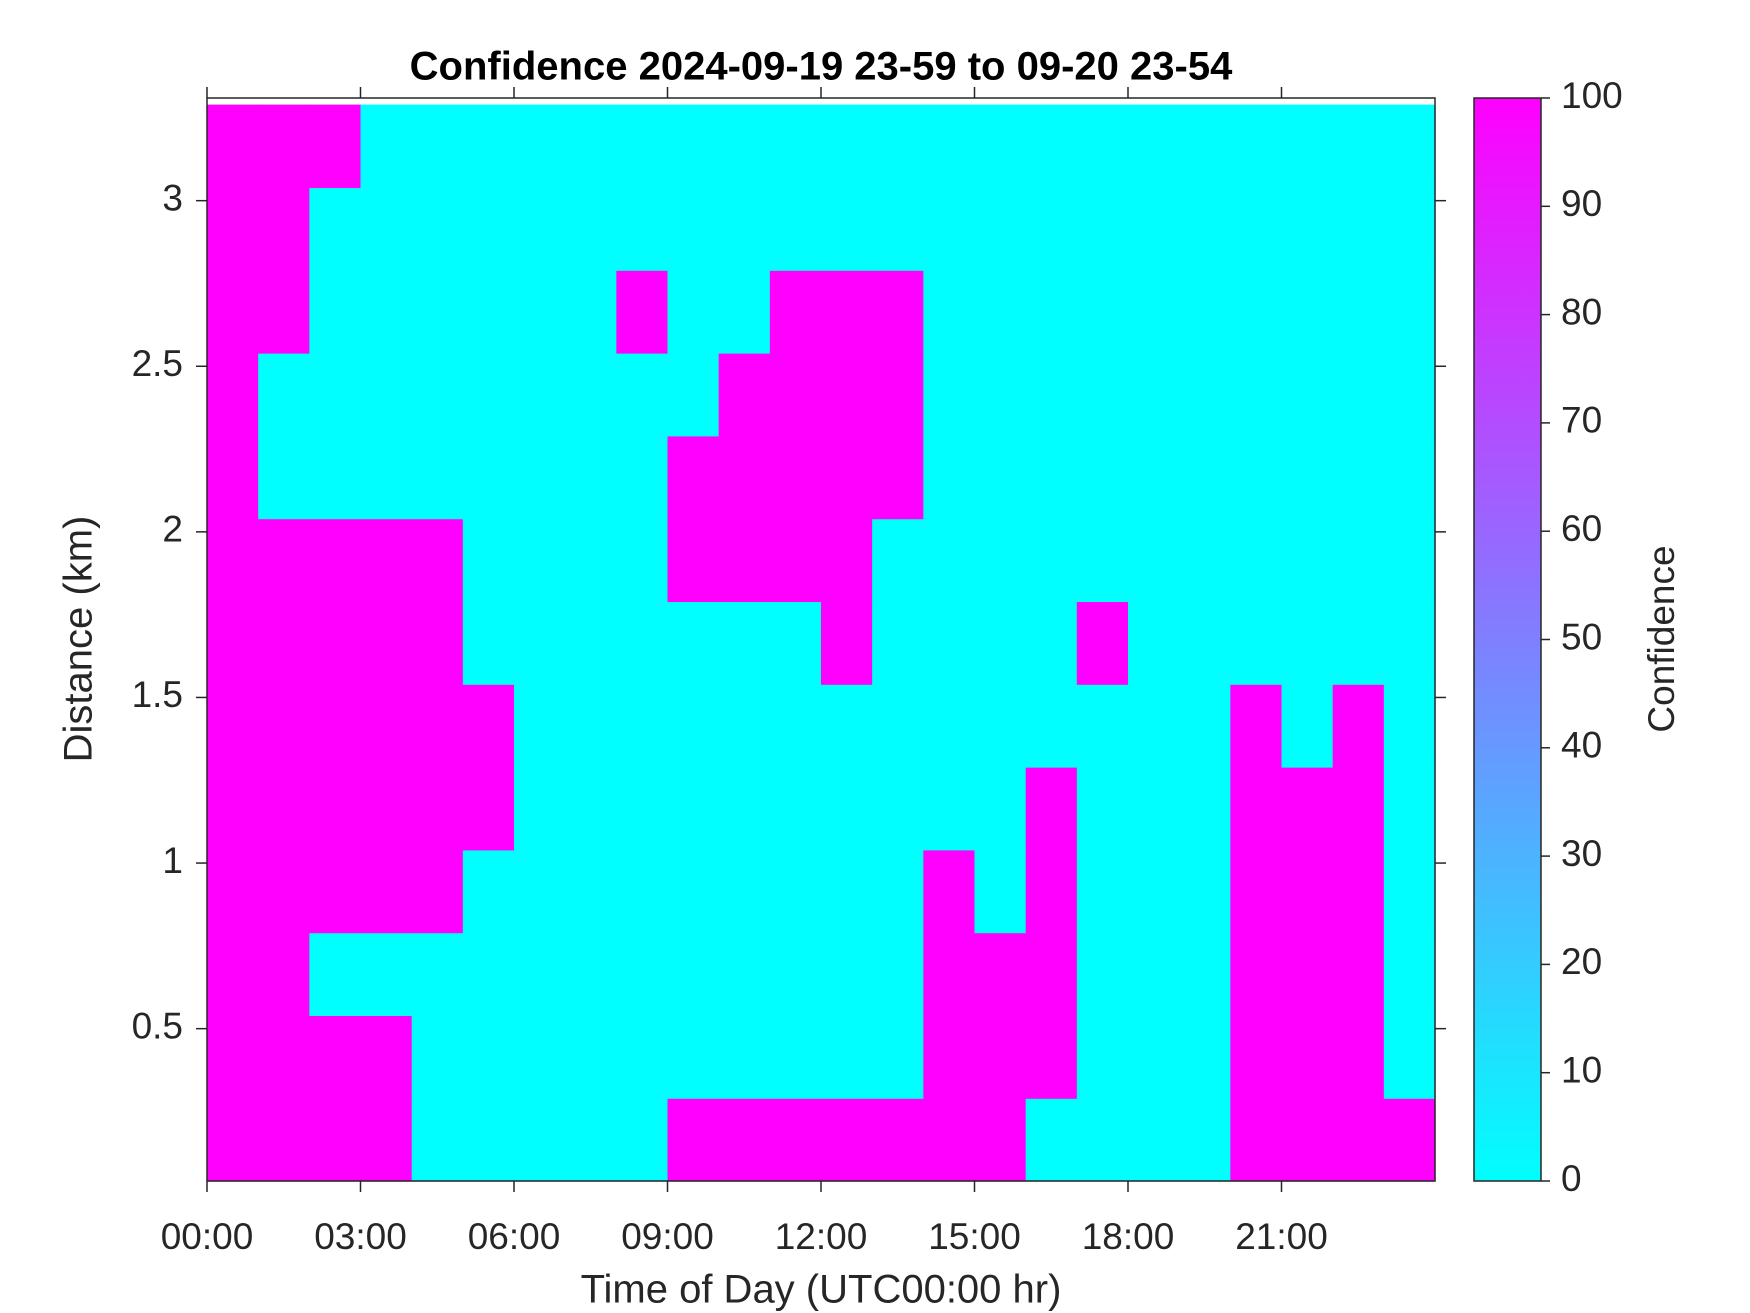 The height and width of the screenshot is (1313, 1750). I want to click on y-tick-label: 0.5, so click(157, 1025).